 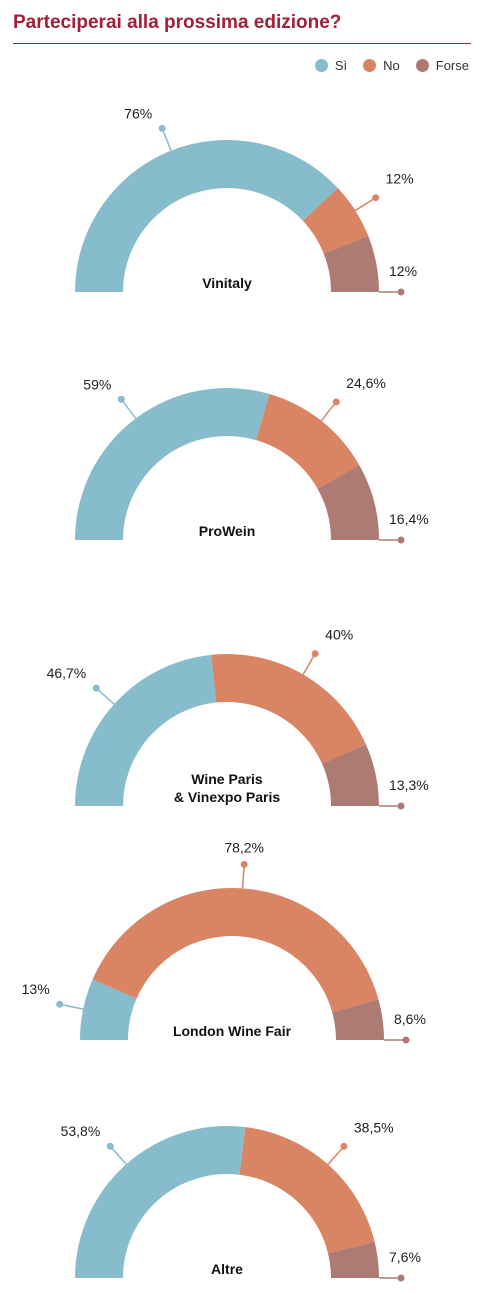 What do you see at coordinates (403, 271) in the screenshot?
I see `value-label-forse-chart-1: 12%` at bounding box center [403, 271].